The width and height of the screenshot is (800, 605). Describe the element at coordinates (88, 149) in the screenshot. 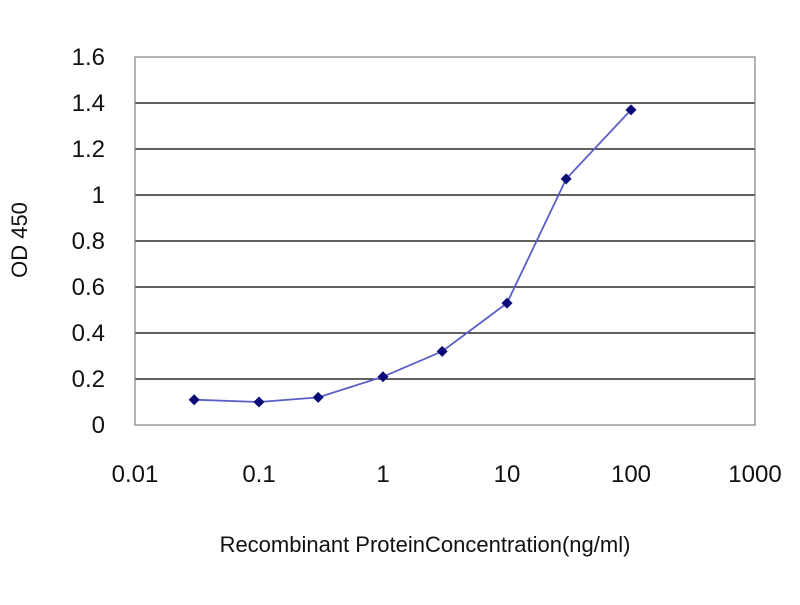

I see `y-tick-label: 1.2` at that location.